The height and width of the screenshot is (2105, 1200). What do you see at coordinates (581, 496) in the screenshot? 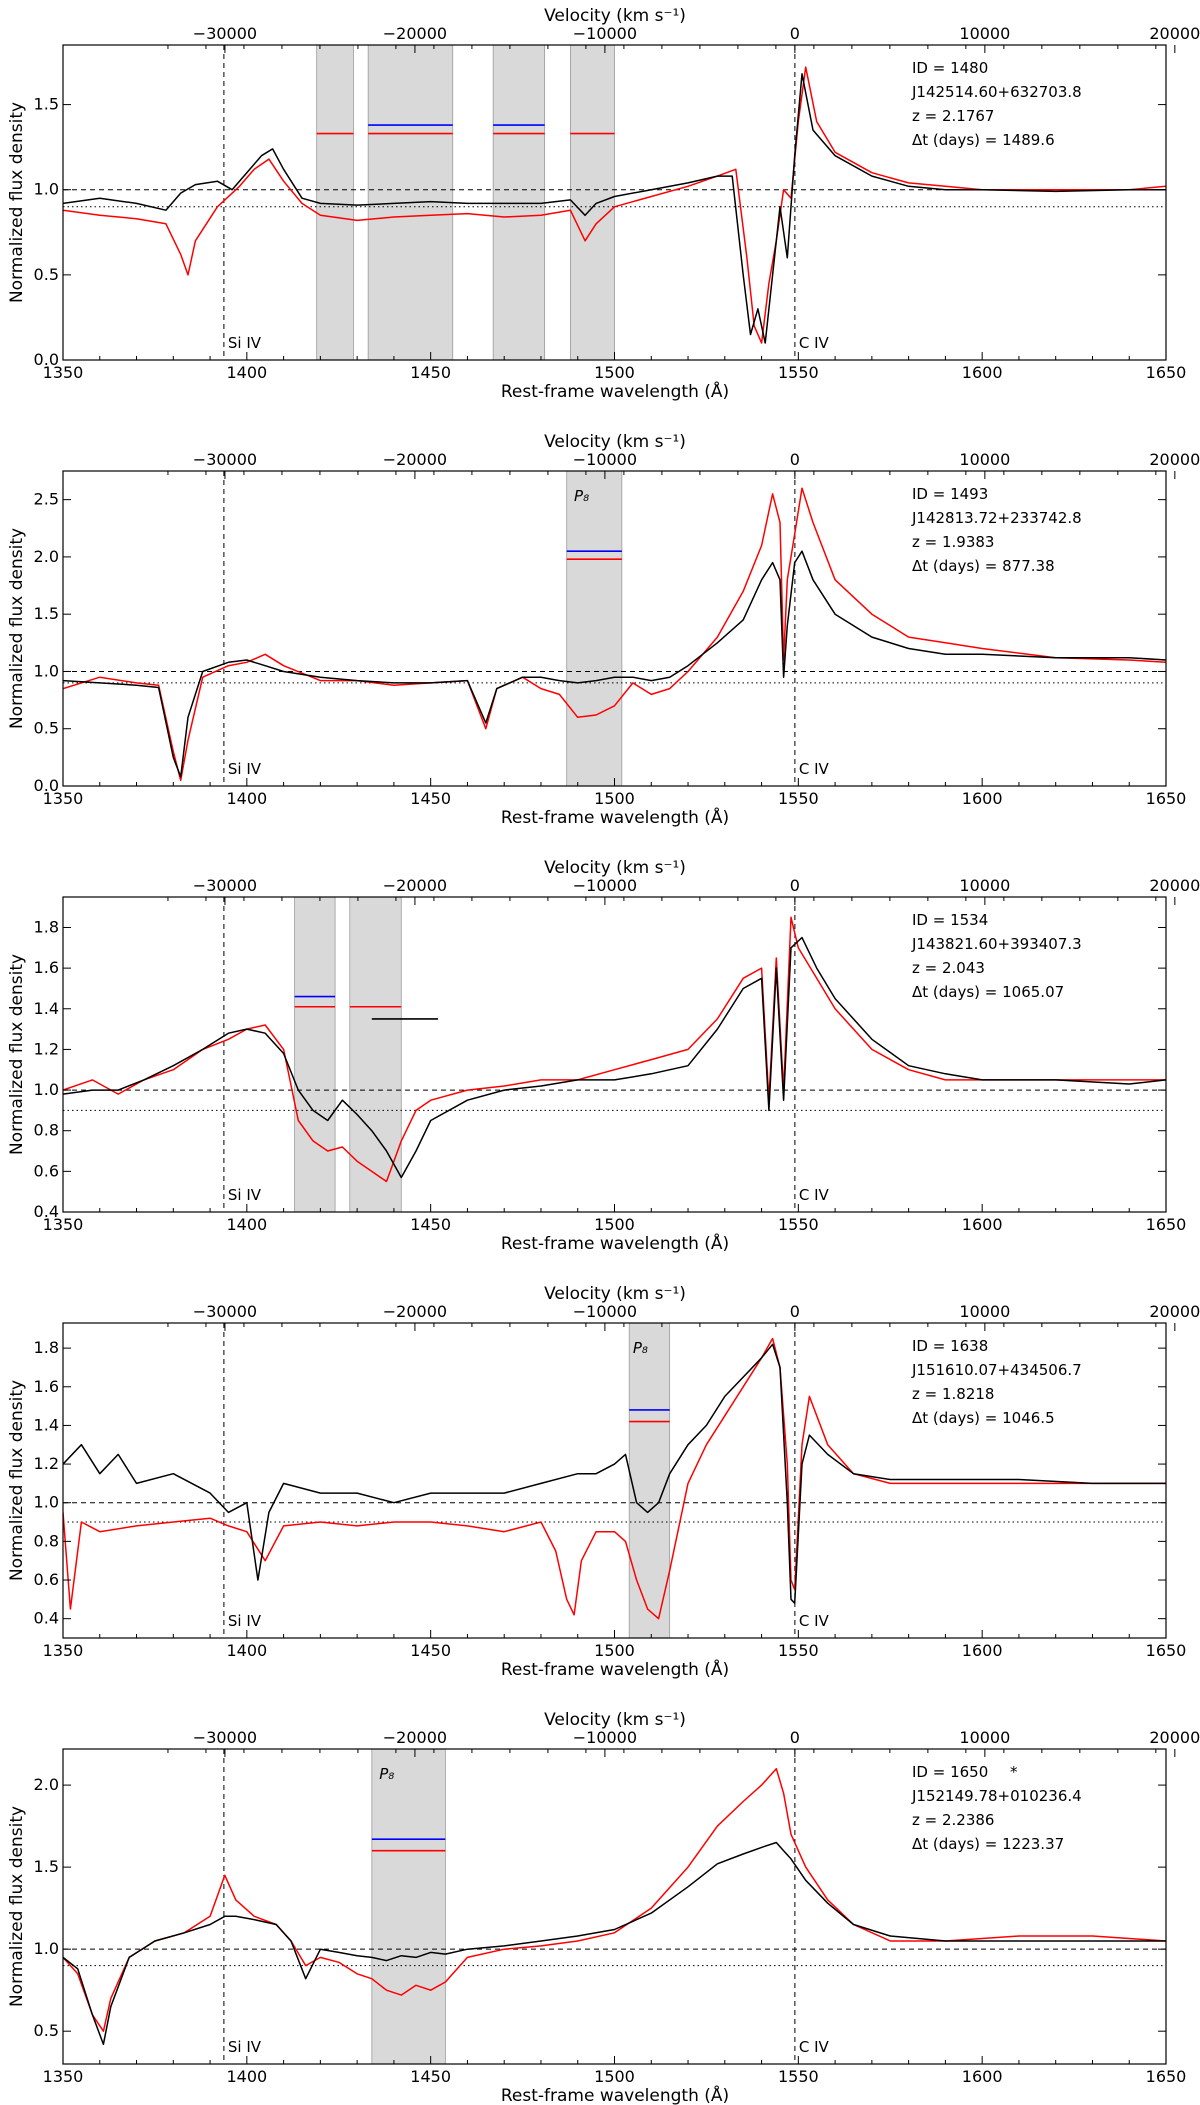
I see `region-label: P₈` at bounding box center [581, 496].